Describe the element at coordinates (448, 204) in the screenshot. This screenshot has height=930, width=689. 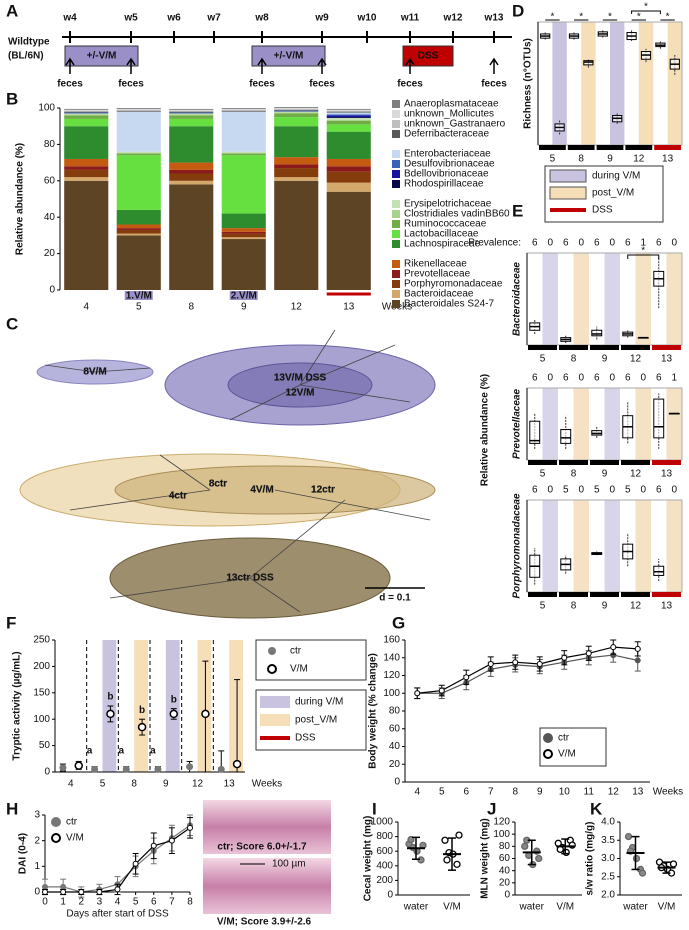
I see `legend-label: Erysipelotrichaceae` at that location.